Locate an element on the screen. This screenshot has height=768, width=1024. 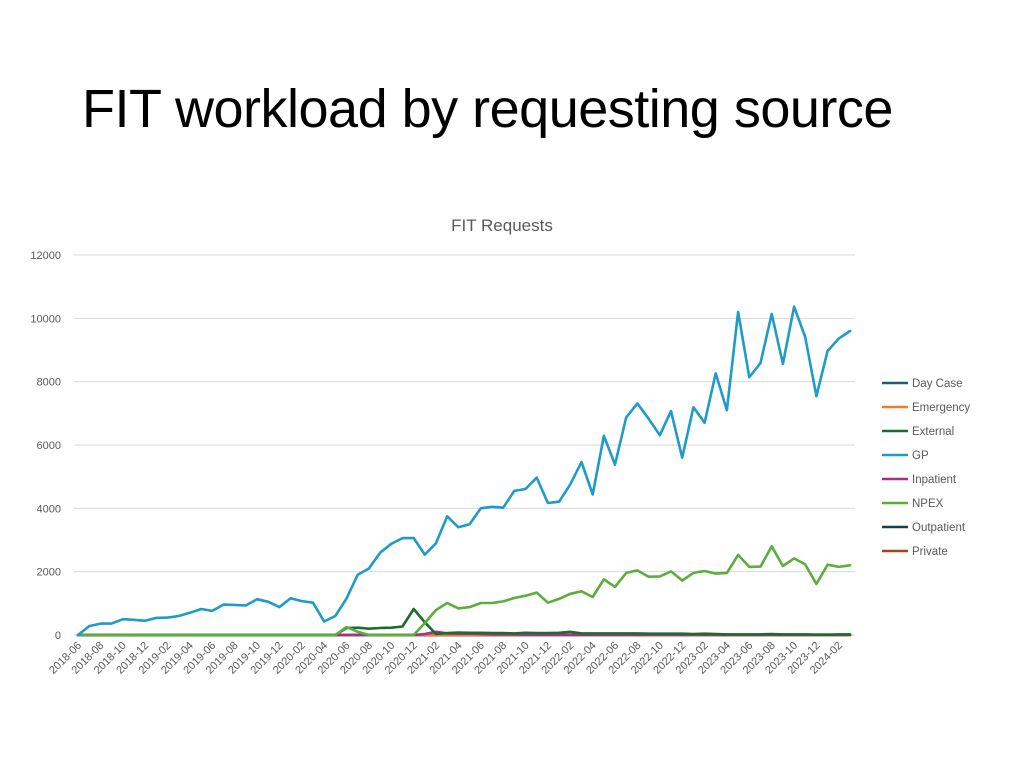
legend-label-emergency: Emergency is located at coordinates (941, 408).